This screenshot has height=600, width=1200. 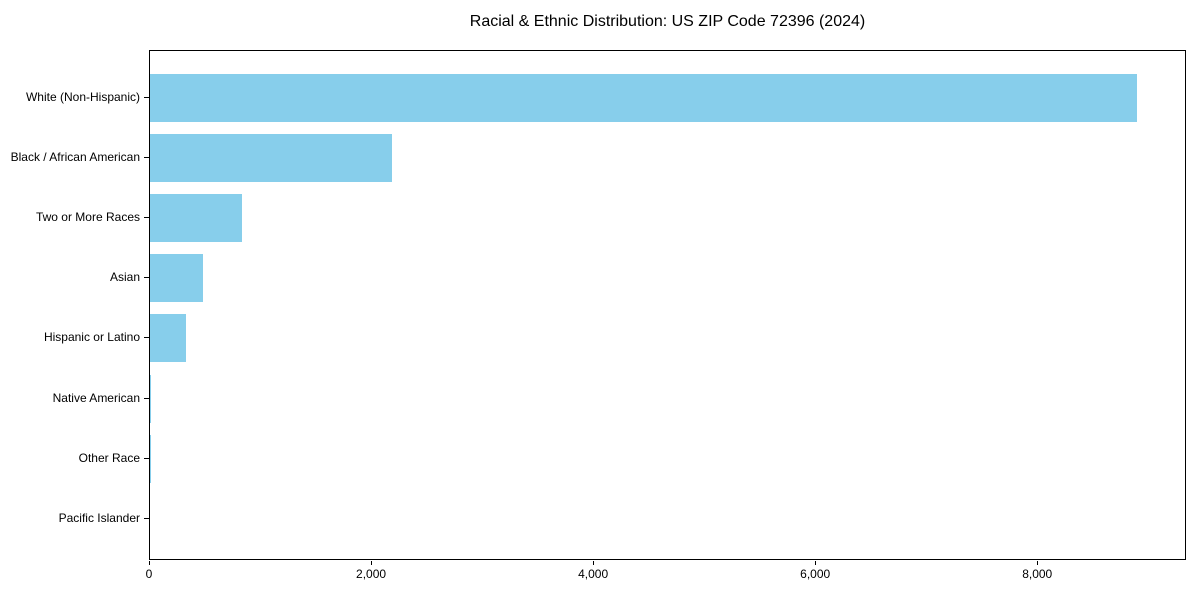 What do you see at coordinates (1037, 574) in the screenshot?
I see `x-tick-label: 8,000` at bounding box center [1037, 574].